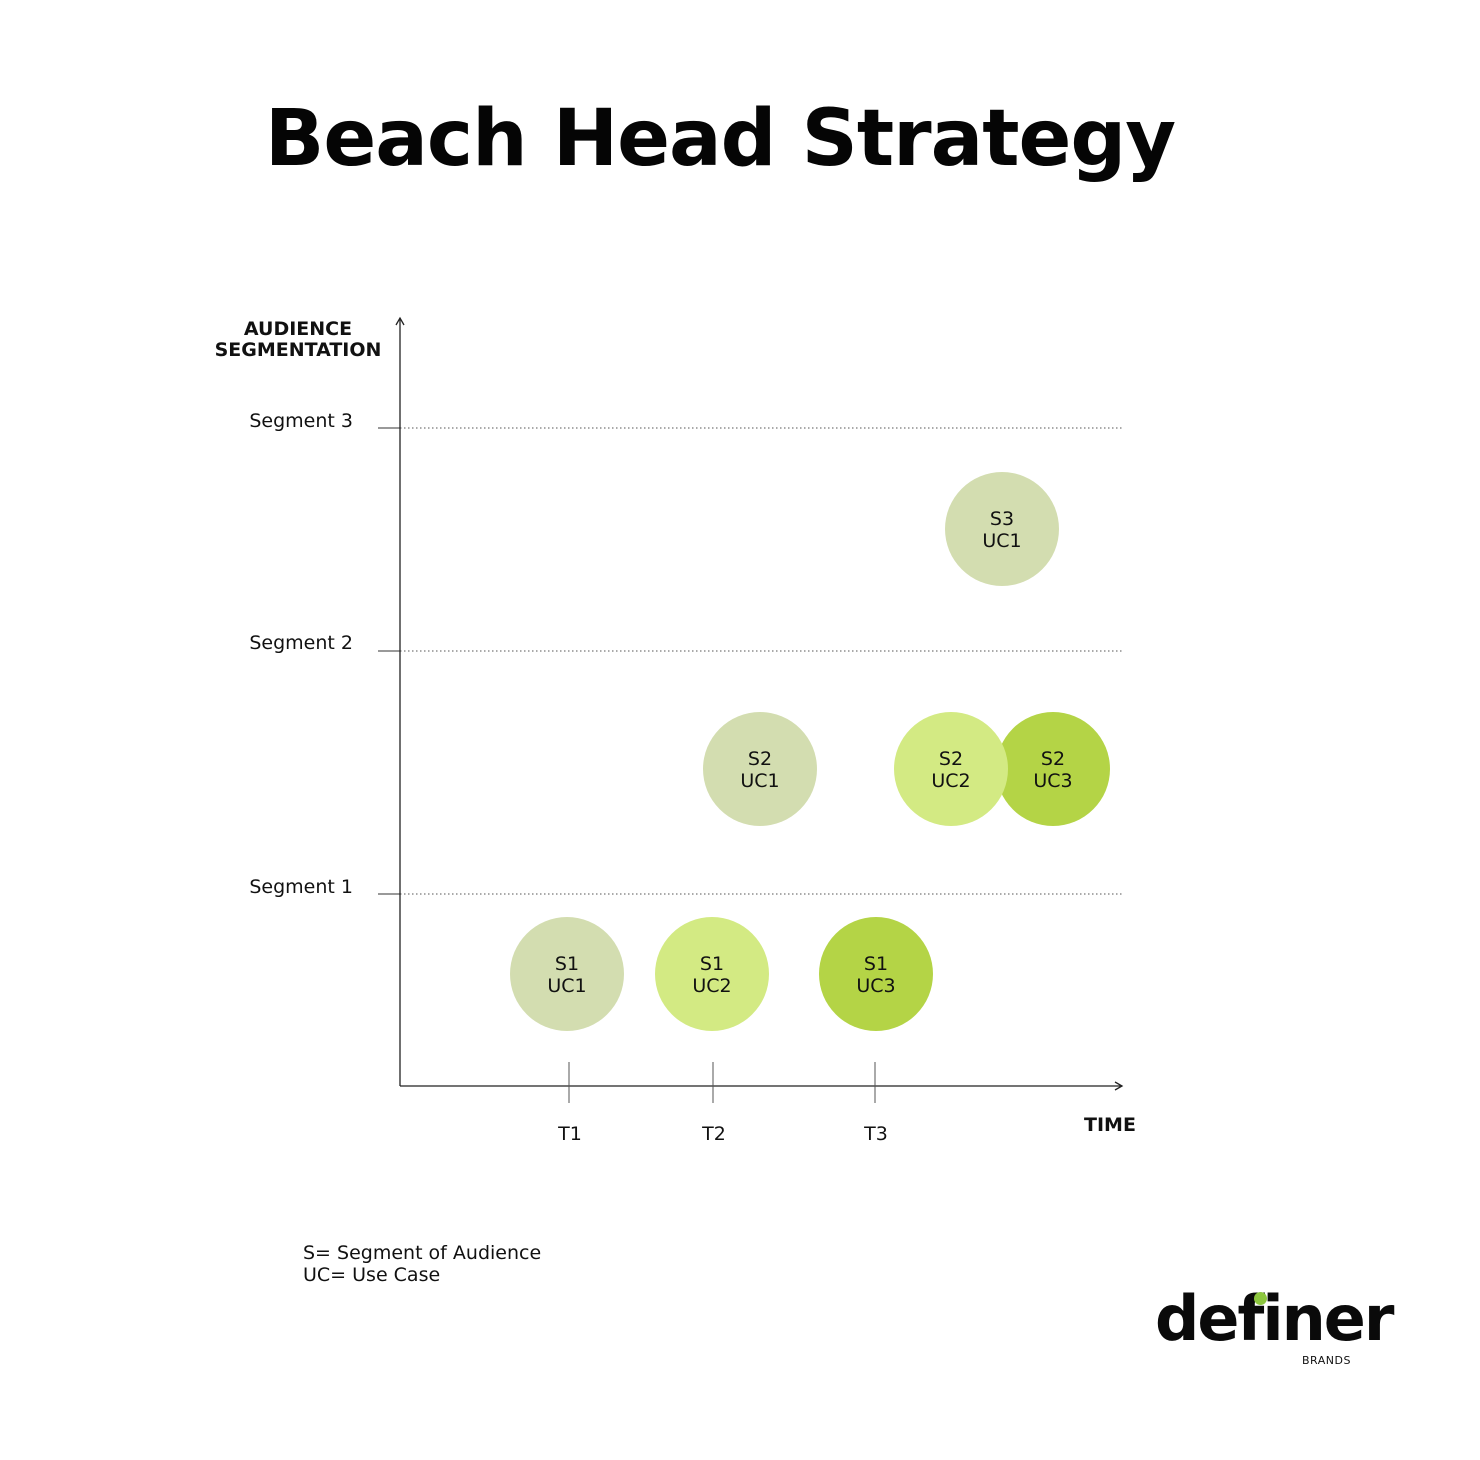  What do you see at coordinates (298, 350) in the screenshot?
I see `y-axis-label-line2: SEGMENTATION` at bounding box center [298, 350].